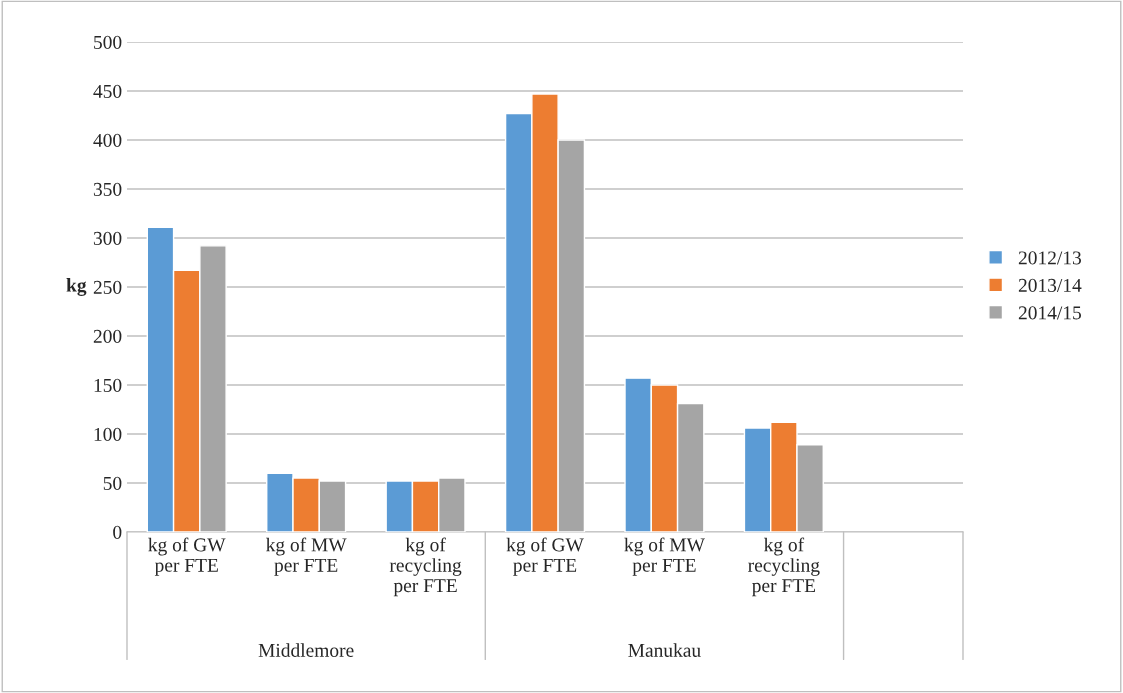 The width and height of the screenshot is (1123, 693). What do you see at coordinates (107, 336) in the screenshot?
I see `y-tick-label: 200` at bounding box center [107, 336].